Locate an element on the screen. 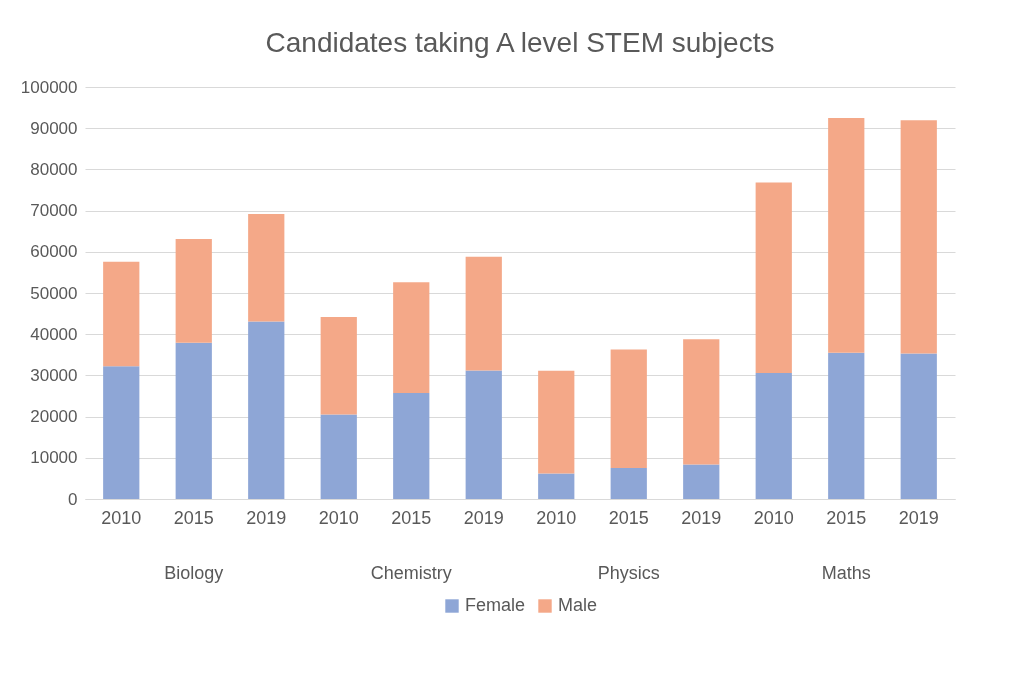 The image size is (1013, 685). text: Physics is located at coordinates (628, 573).